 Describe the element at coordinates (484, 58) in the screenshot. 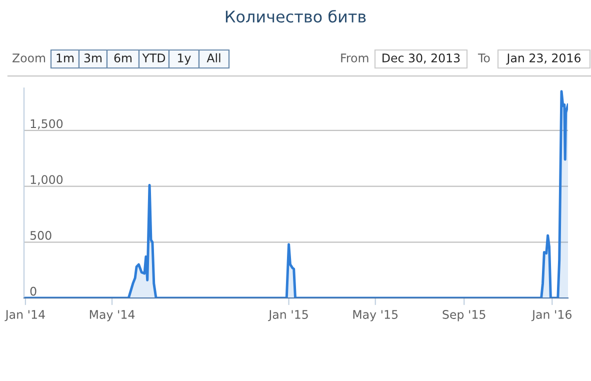

I see `text: To` at that location.